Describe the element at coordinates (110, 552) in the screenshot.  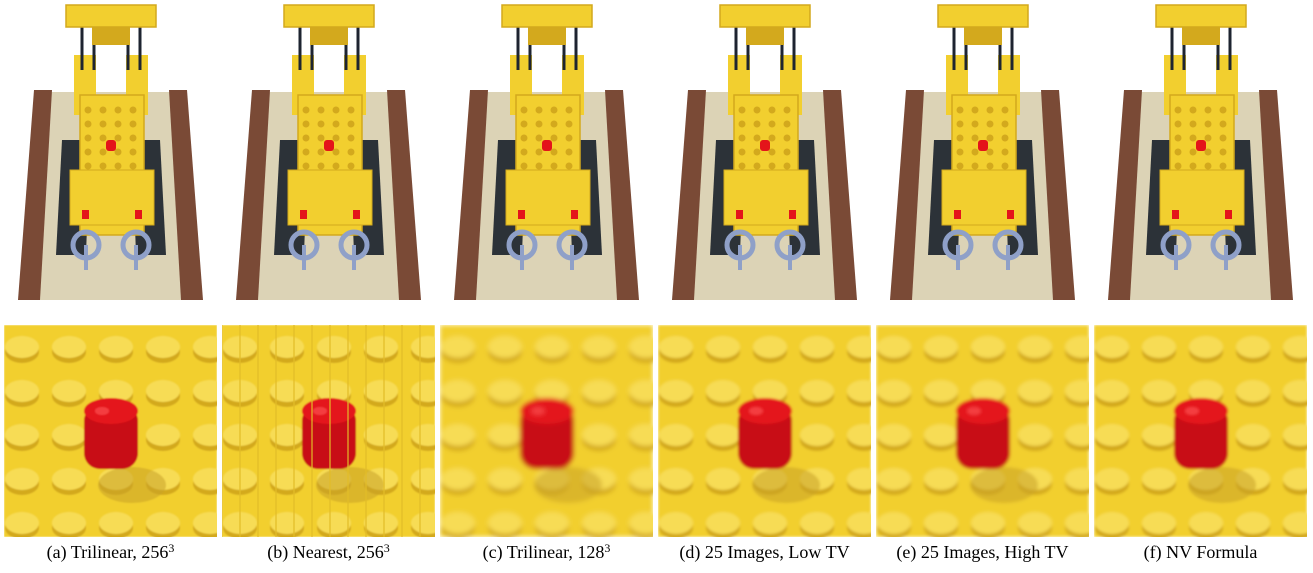
I see `panel-caption: (a) Trilinear, 2563` at that location.